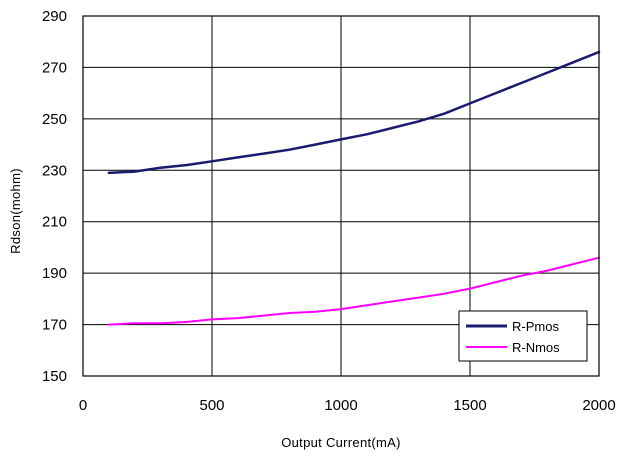 This screenshot has height=457, width=618. Describe the element at coordinates (353, 291) in the screenshot. I see `series-line-r-nmos` at that location.